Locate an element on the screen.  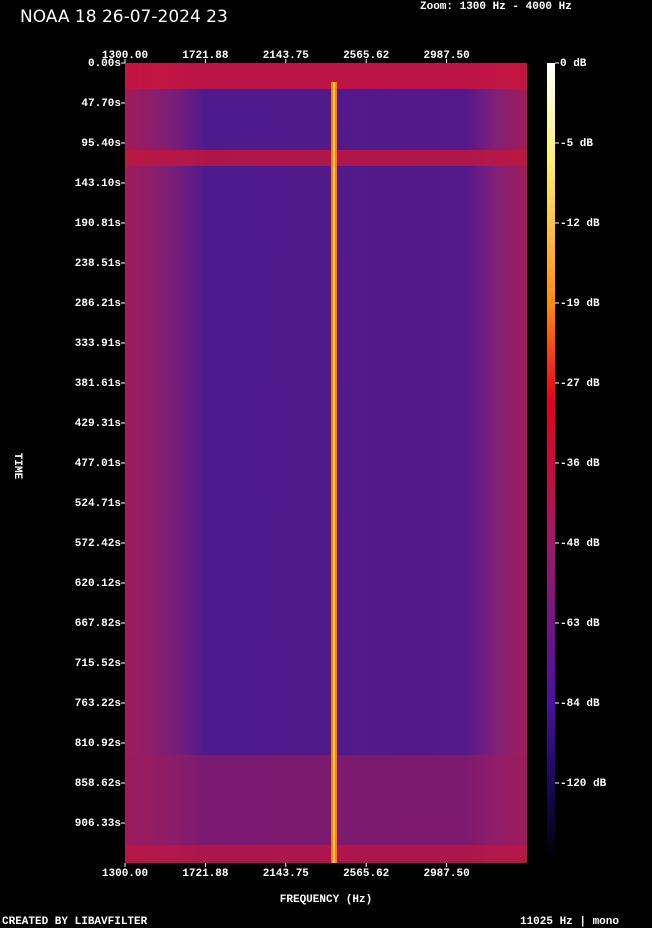
colorbar-tick-label: -84 dB is located at coordinates (580, 704).